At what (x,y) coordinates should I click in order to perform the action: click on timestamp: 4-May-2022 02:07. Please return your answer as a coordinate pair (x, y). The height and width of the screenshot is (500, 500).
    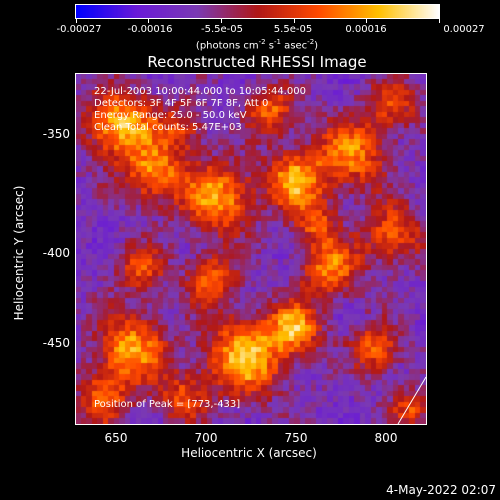
    Looking at the image, I should click on (441, 490).